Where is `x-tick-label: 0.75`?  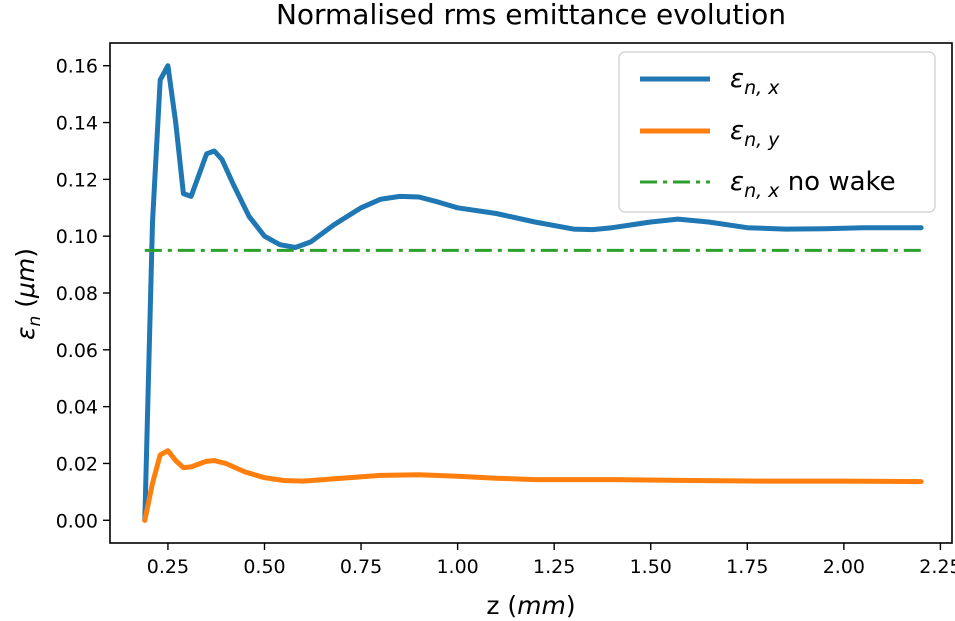
x-tick-label: 0.75 is located at coordinates (361, 567).